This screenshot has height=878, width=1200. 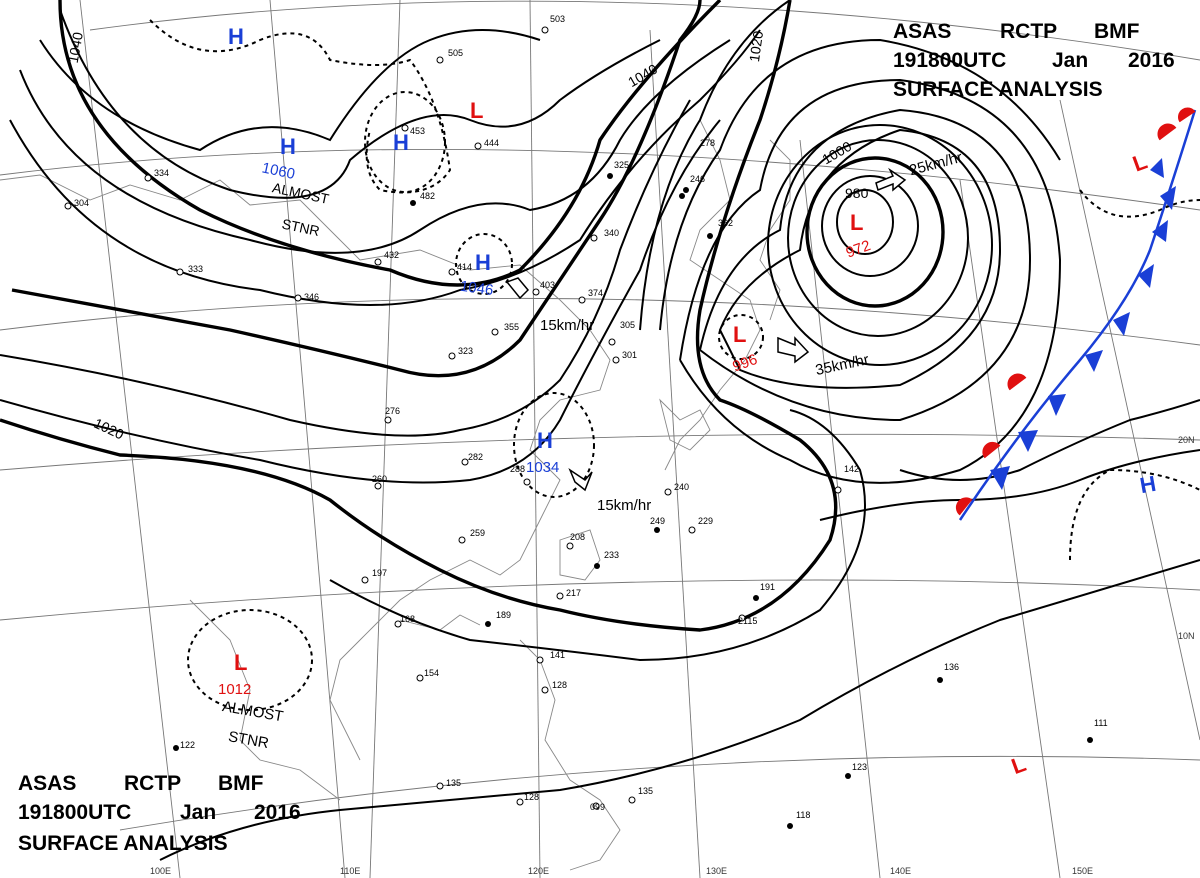 I want to click on center-note: ALMOST, so click(x=301, y=193).